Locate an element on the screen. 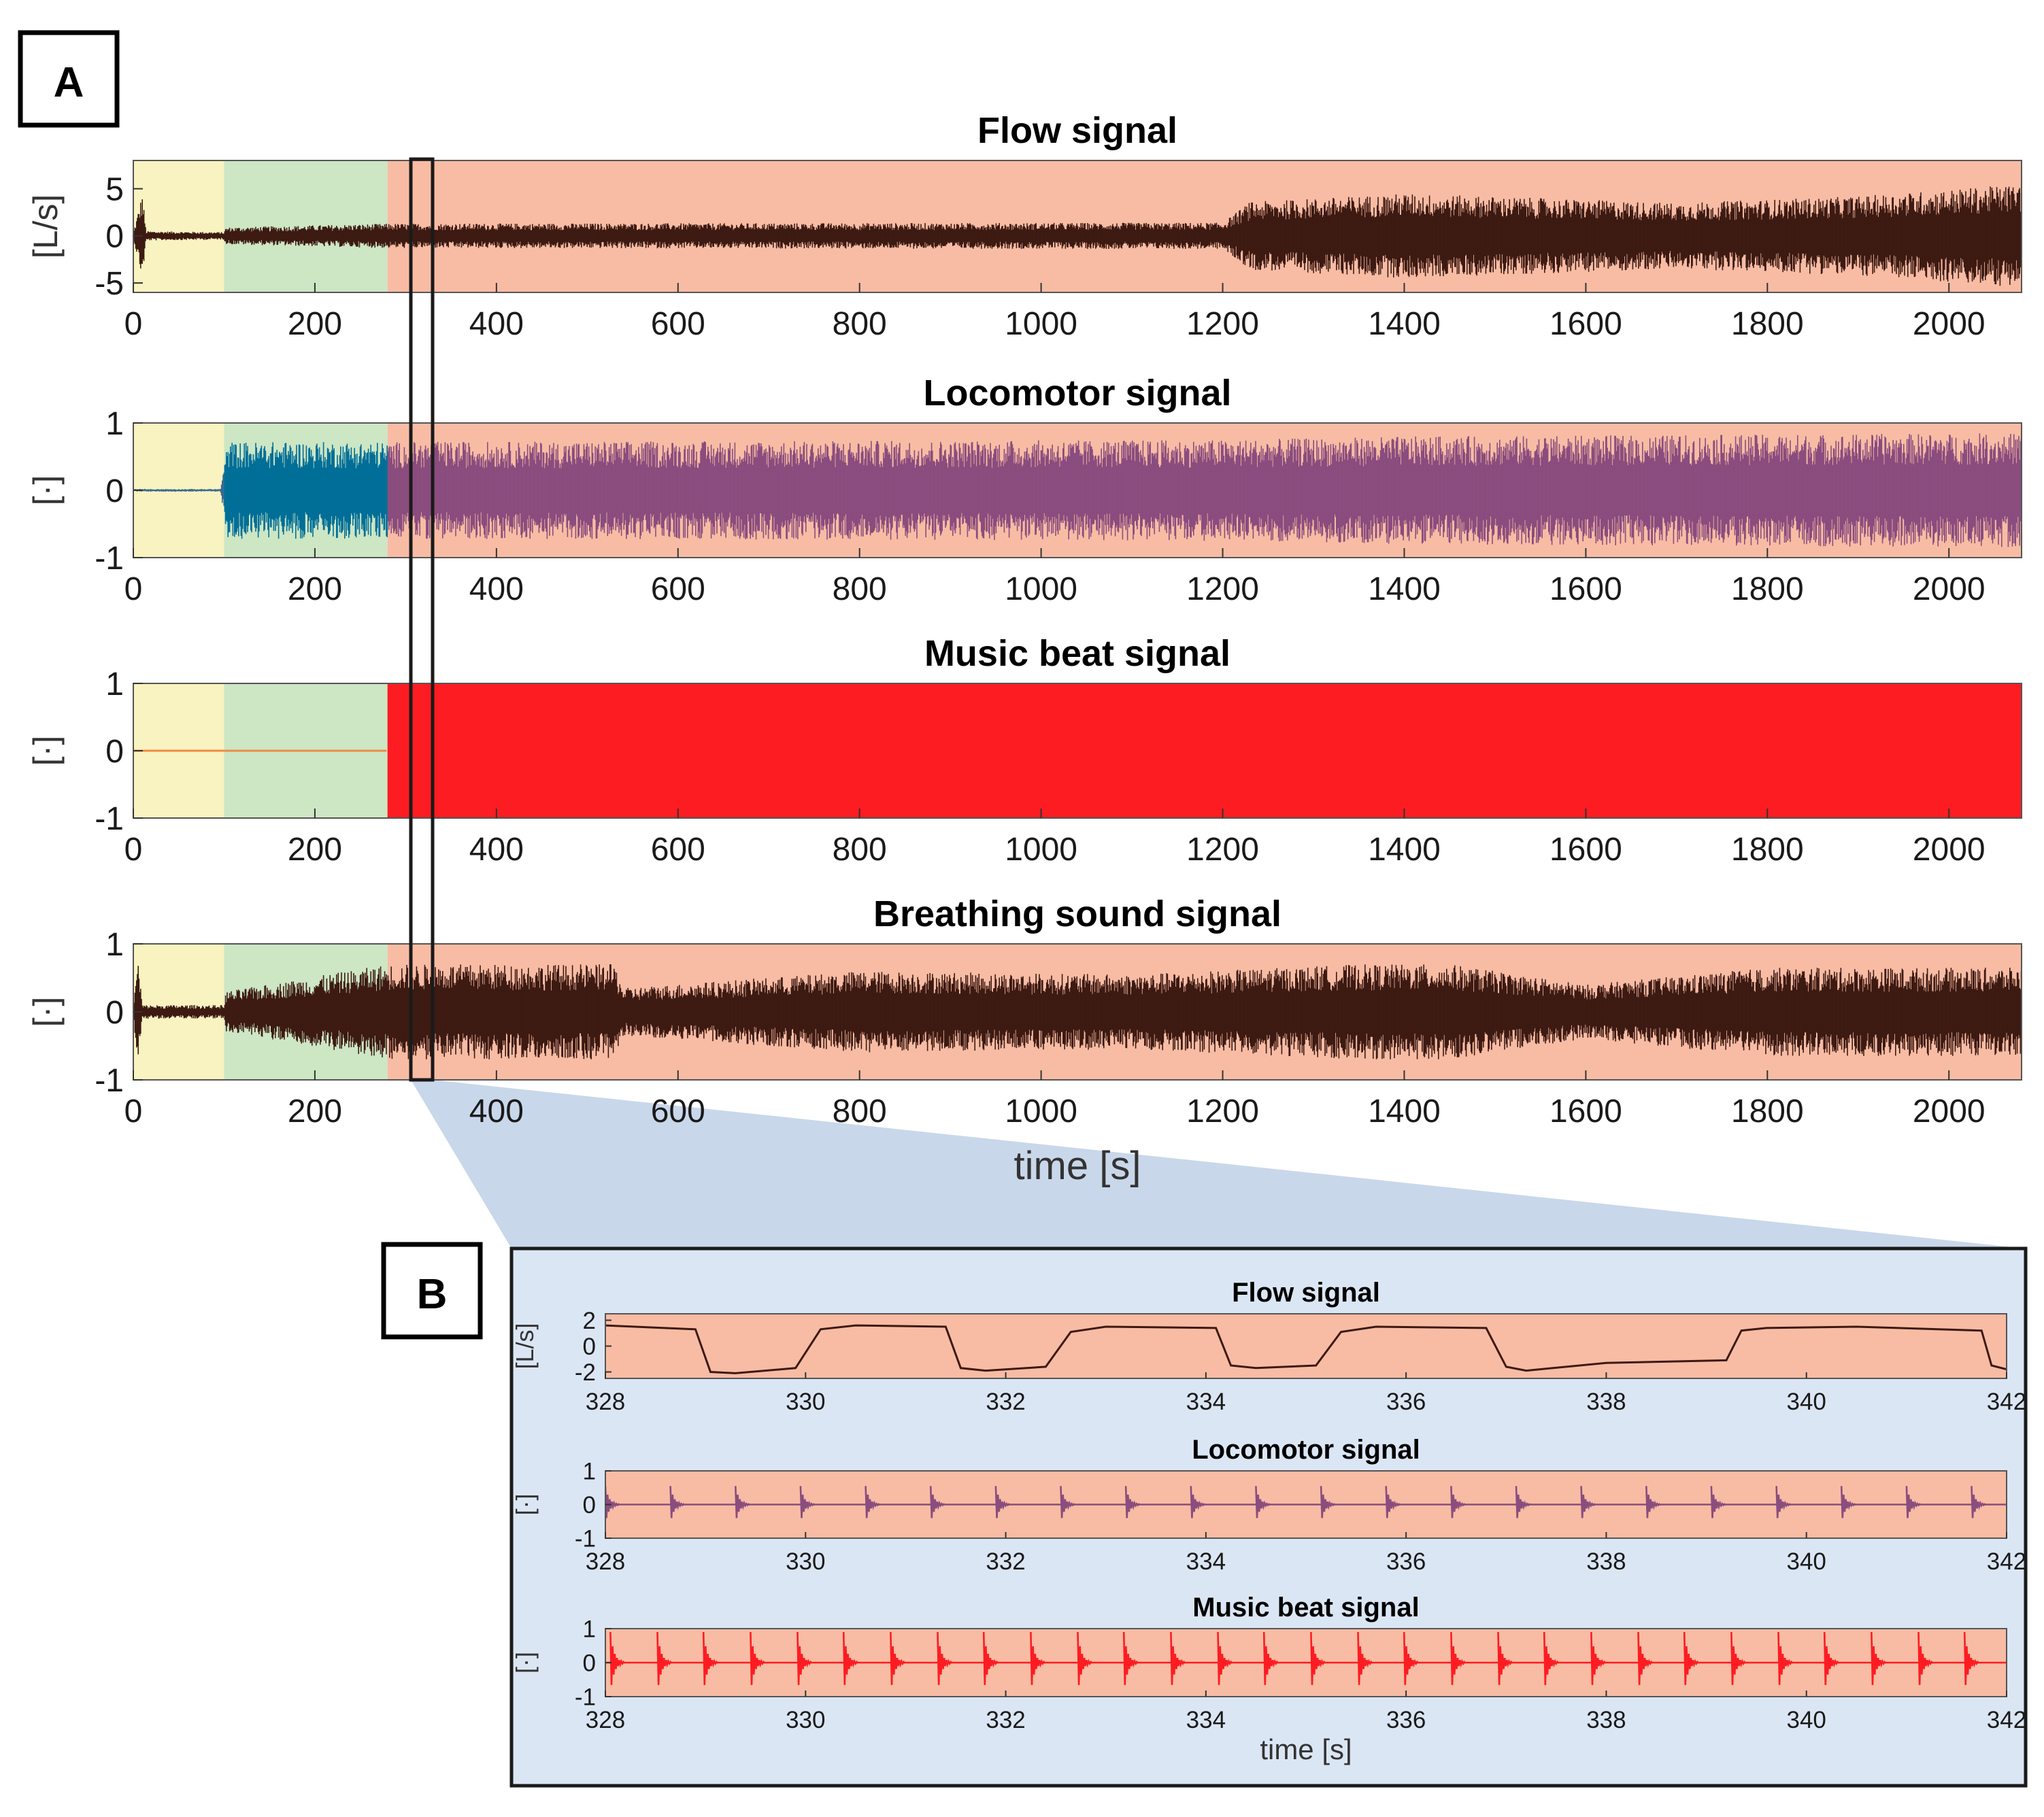 The width and height of the screenshot is (2044, 1817). y-axis-label: [L/s] is located at coordinates (46, 226).